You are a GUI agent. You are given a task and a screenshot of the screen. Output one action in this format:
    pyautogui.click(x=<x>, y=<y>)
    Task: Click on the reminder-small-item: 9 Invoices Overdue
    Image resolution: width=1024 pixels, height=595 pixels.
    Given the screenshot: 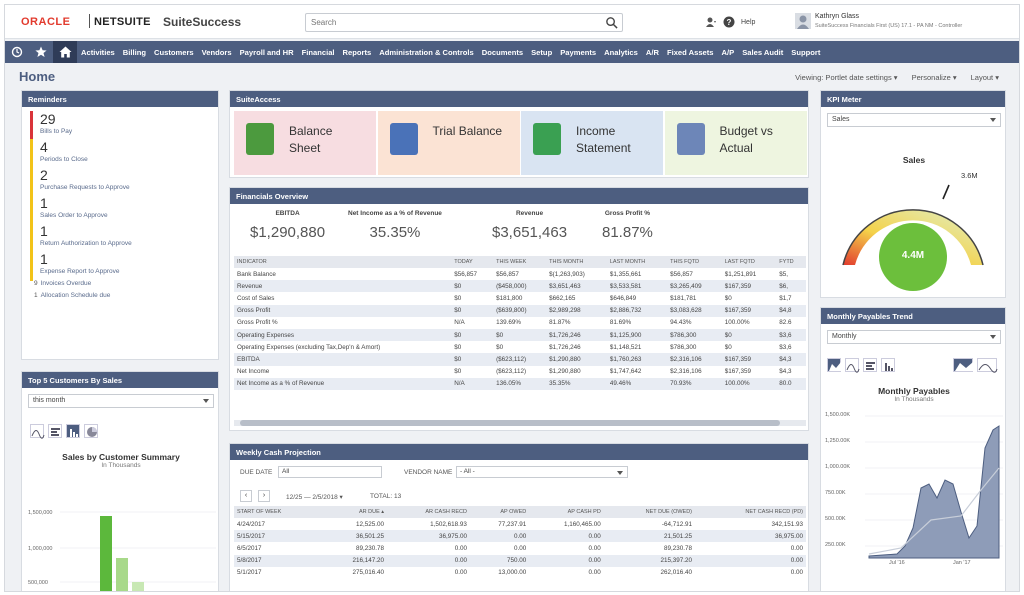 What is the action you would take?
    pyautogui.click(x=126, y=283)
    